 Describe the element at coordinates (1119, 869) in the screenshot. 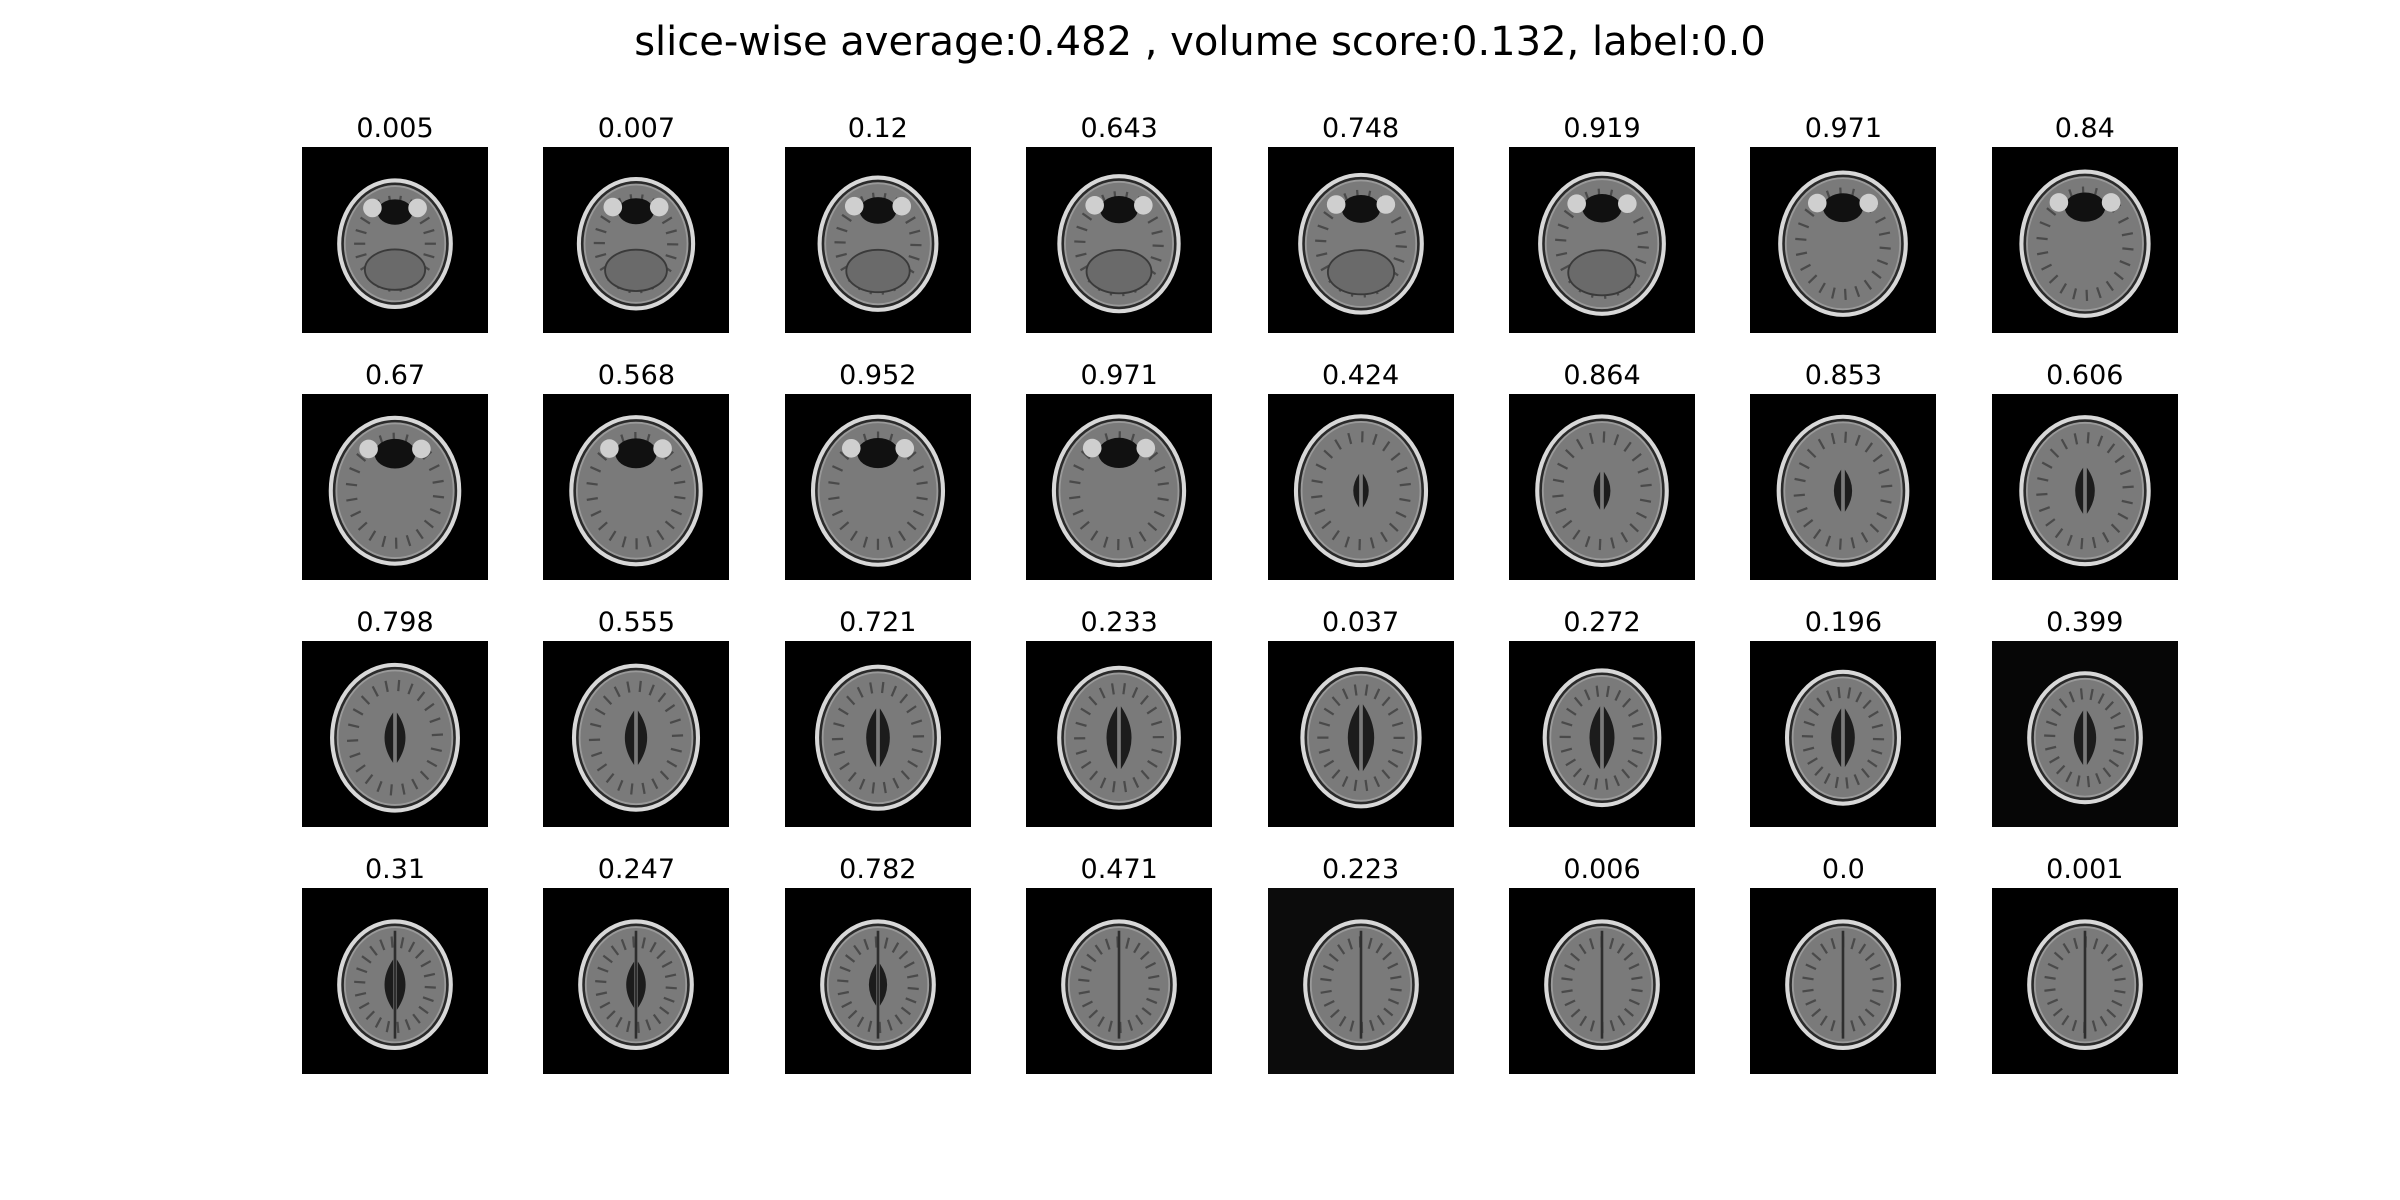

I see `slice-score: 0.471` at that location.